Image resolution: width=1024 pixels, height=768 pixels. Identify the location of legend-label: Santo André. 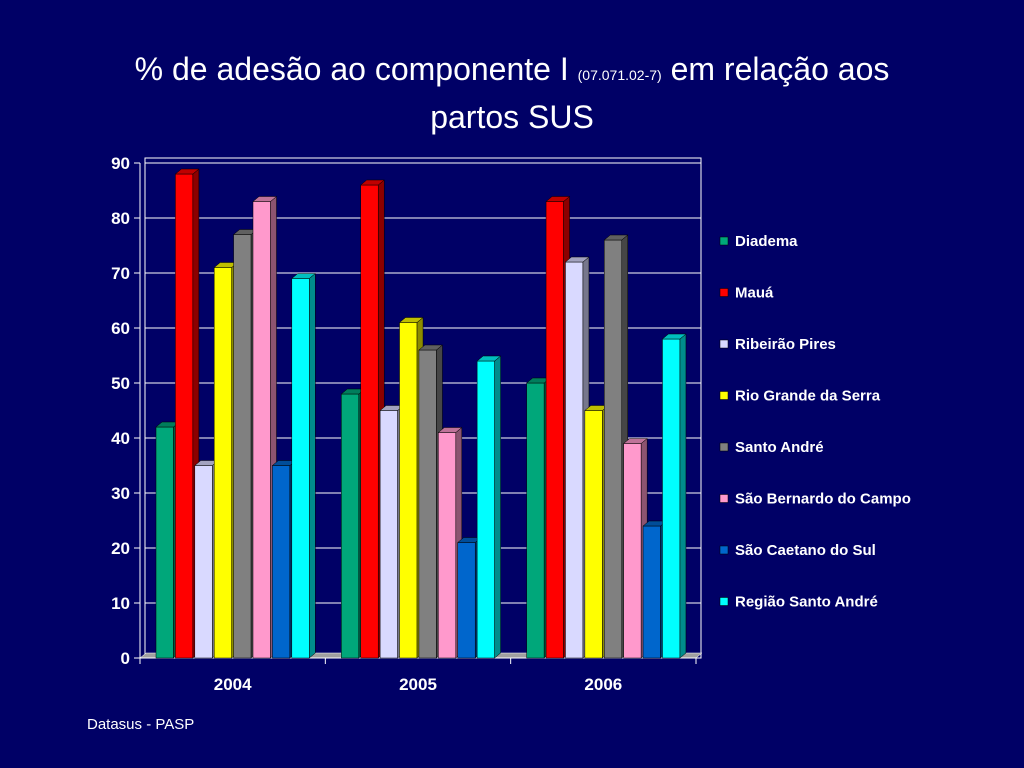
(779, 447).